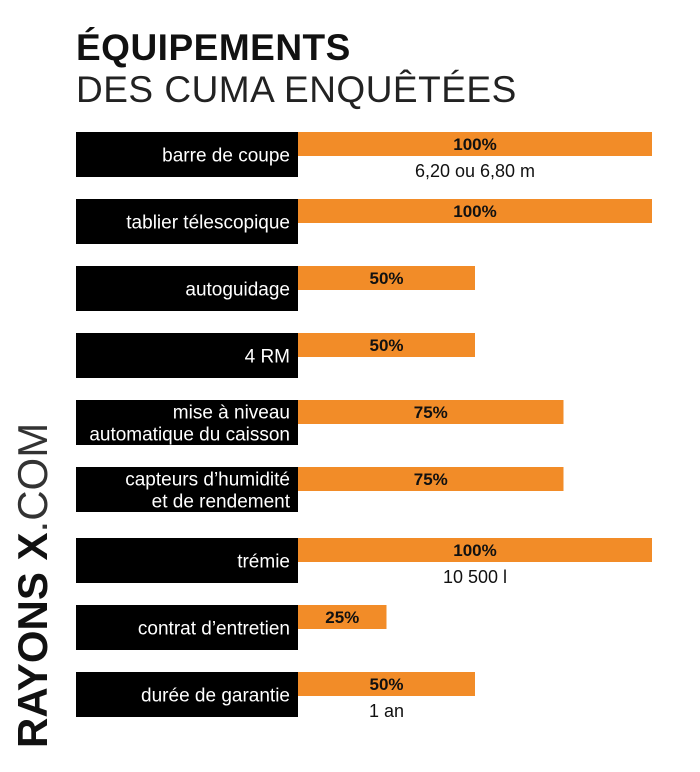  I want to click on note-label: 10 500 l, so click(475, 577).